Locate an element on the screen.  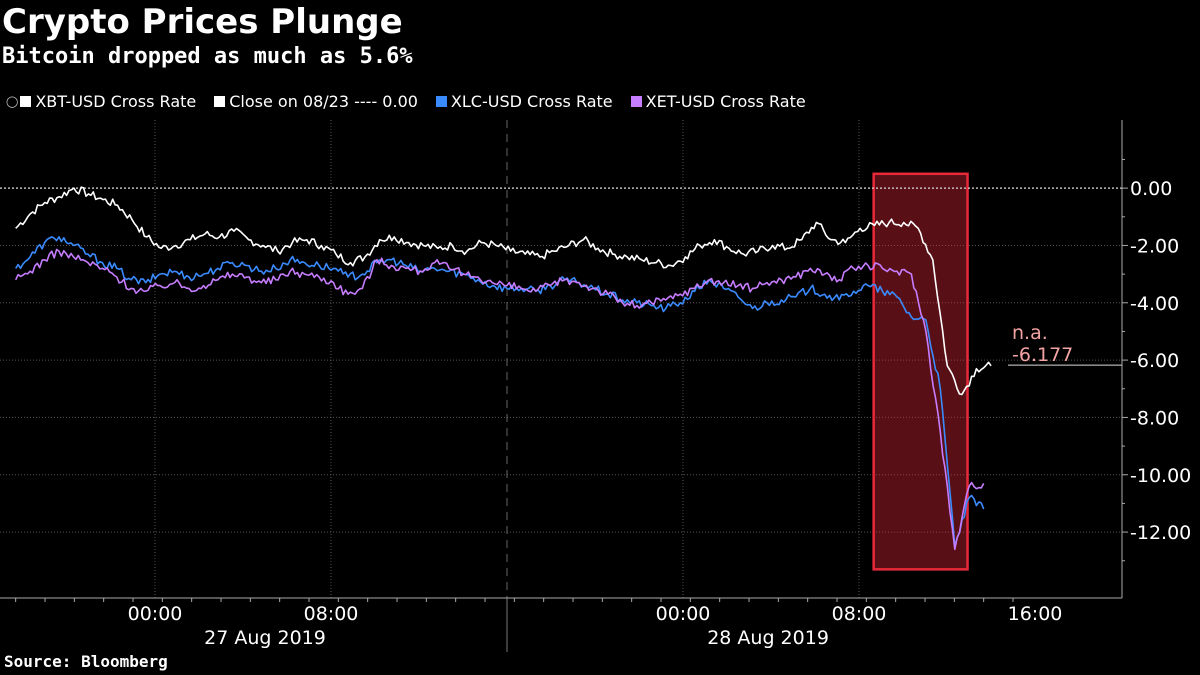
legend-item-xbt: ◯ XBT-USD Cross Rate is located at coordinates (101, 101).